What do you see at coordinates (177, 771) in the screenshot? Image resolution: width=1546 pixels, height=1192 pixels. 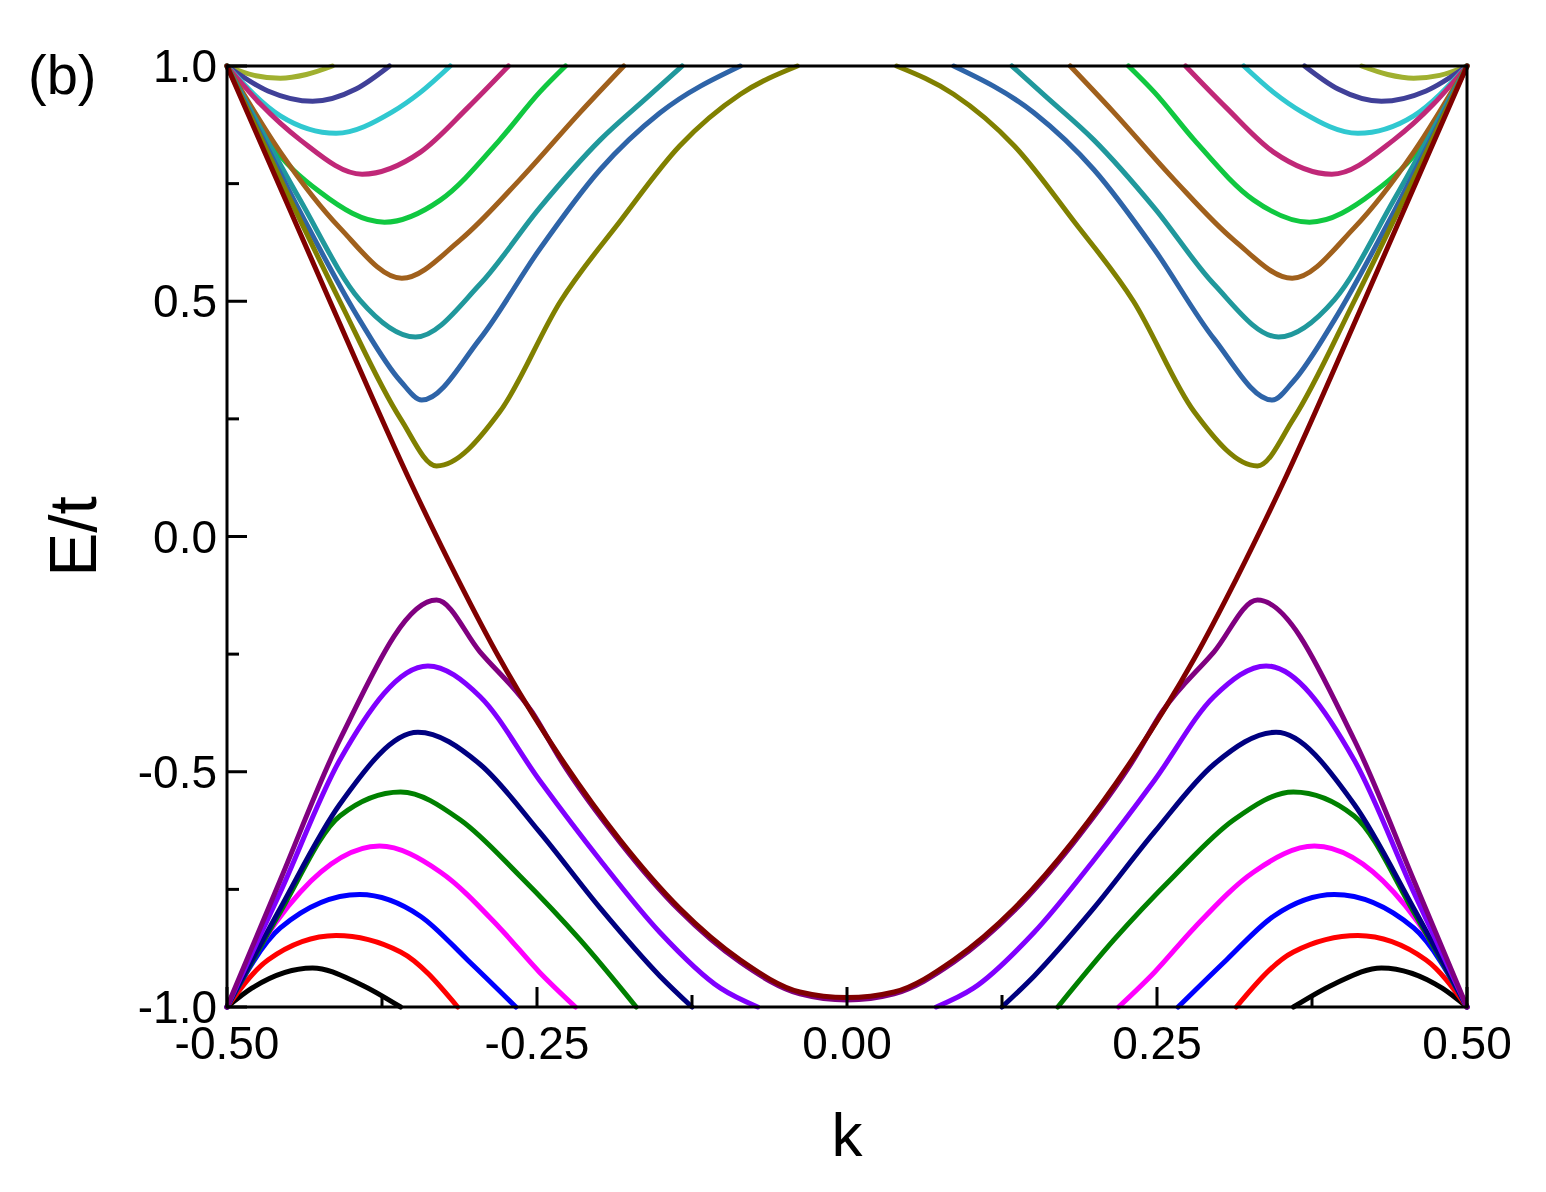 I see `y-tick-label: -0.5` at bounding box center [177, 771].